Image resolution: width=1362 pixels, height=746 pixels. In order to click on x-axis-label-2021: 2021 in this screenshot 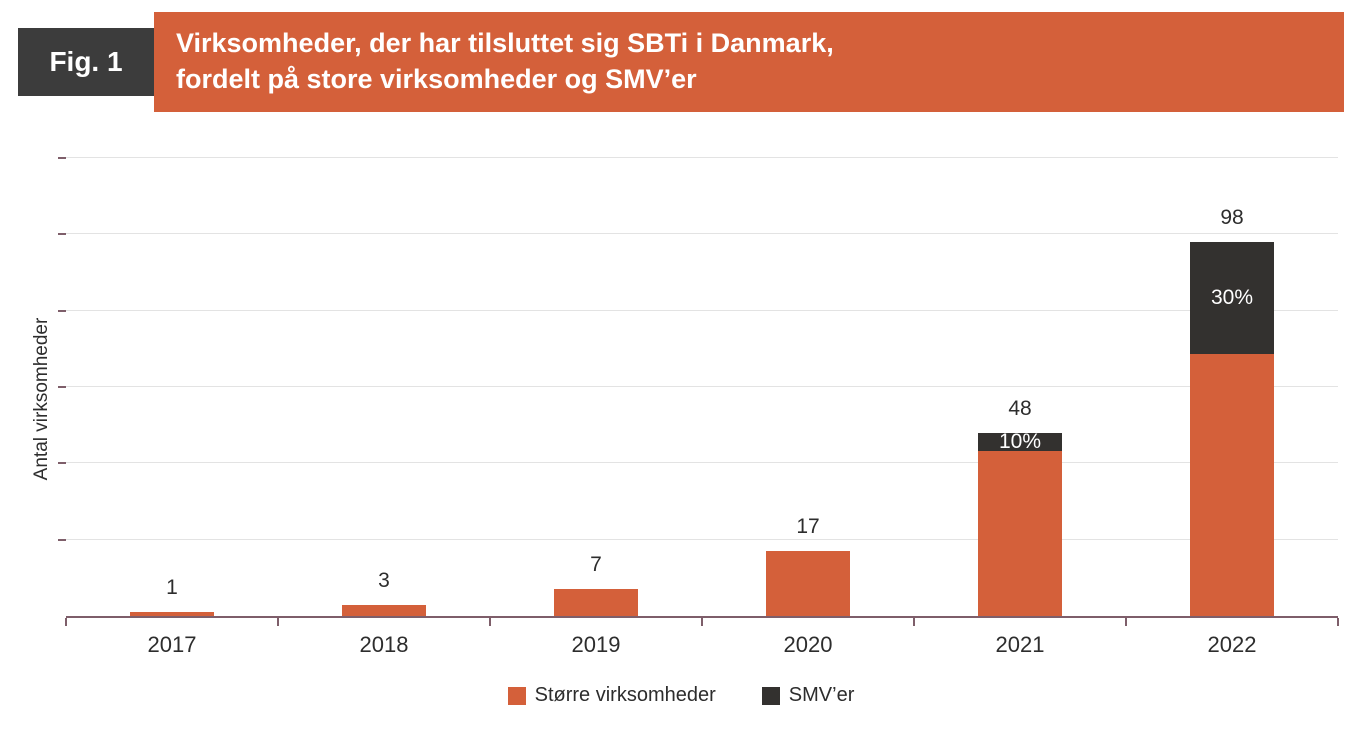, I will do `click(1020, 644)`.